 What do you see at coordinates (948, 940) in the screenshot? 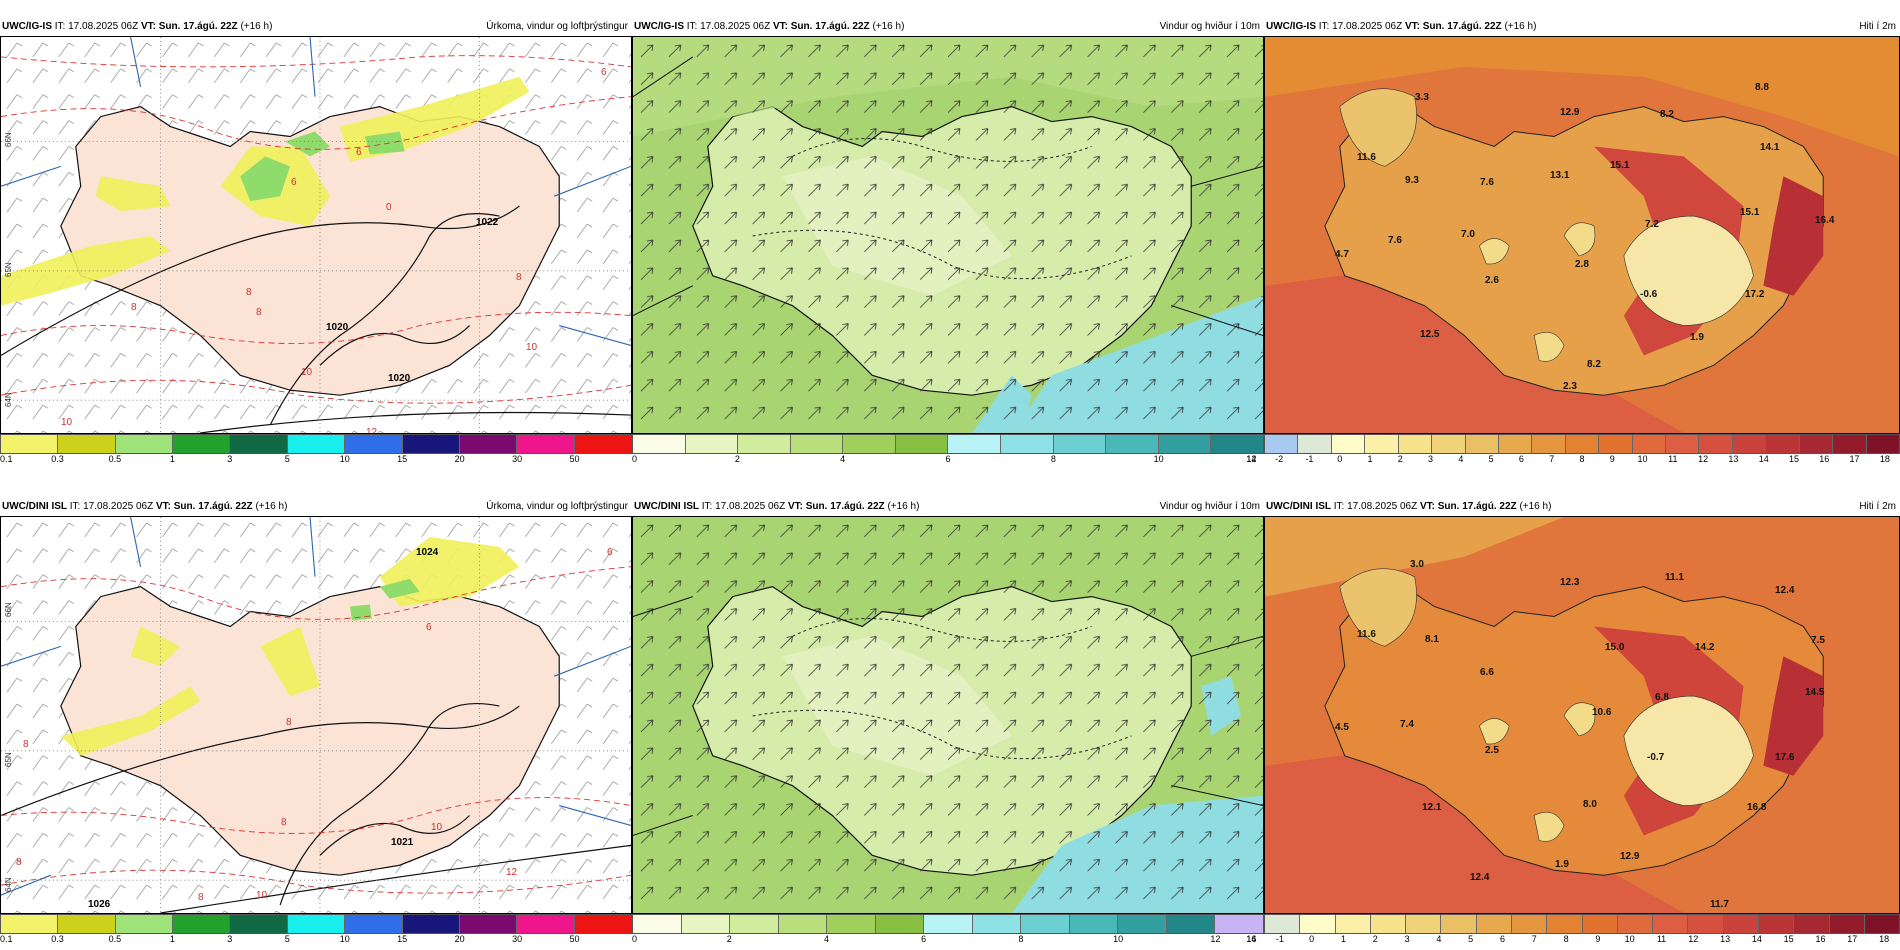
I see `legend-ticks: 0 2 4 6 8 10 12 14 16` at bounding box center [948, 940].